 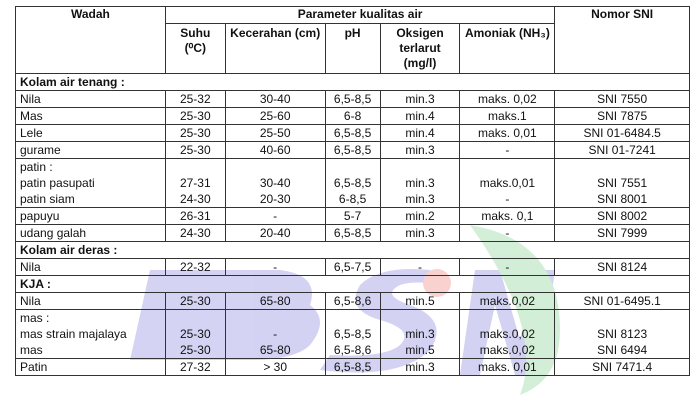 What do you see at coordinates (622, 199) in the screenshot?
I see `sub-value: SNI 8001` at bounding box center [622, 199].